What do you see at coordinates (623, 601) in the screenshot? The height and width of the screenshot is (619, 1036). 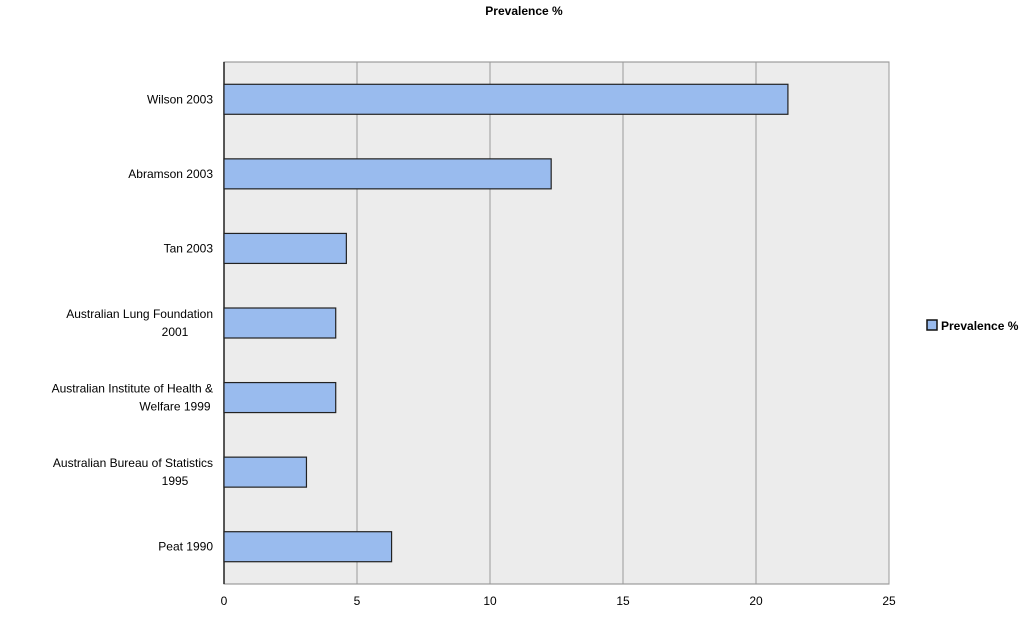 I see `x-tick-label: 15` at bounding box center [623, 601].